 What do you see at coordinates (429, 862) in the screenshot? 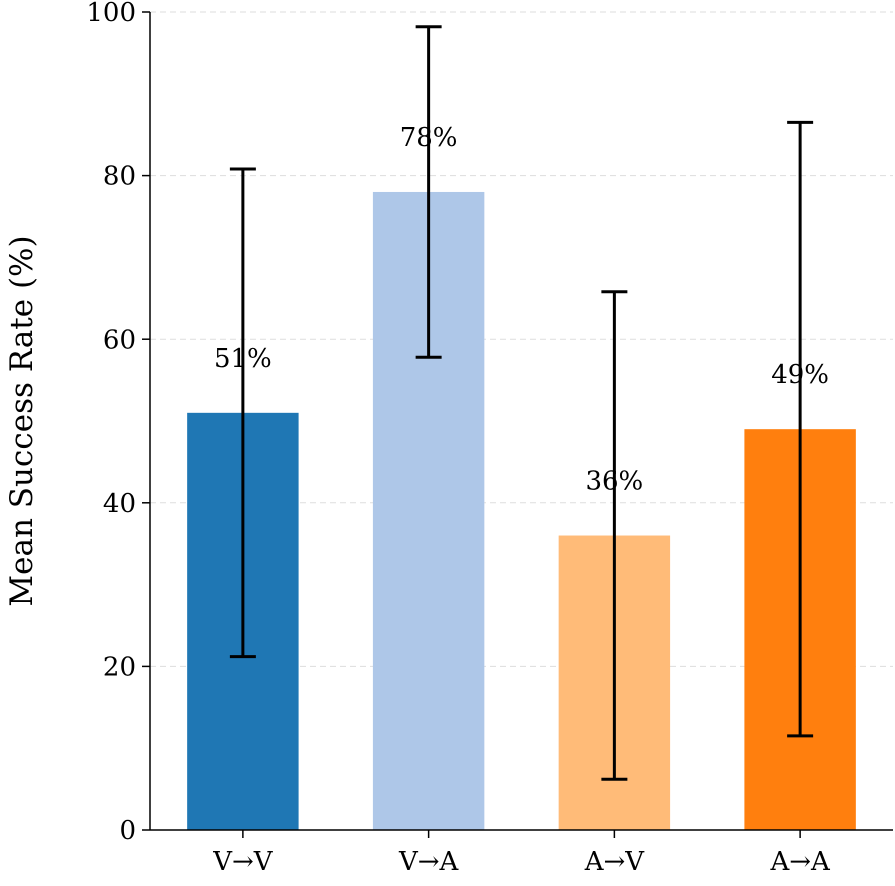
I see `x-tick-label: V→A` at bounding box center [429, 862].